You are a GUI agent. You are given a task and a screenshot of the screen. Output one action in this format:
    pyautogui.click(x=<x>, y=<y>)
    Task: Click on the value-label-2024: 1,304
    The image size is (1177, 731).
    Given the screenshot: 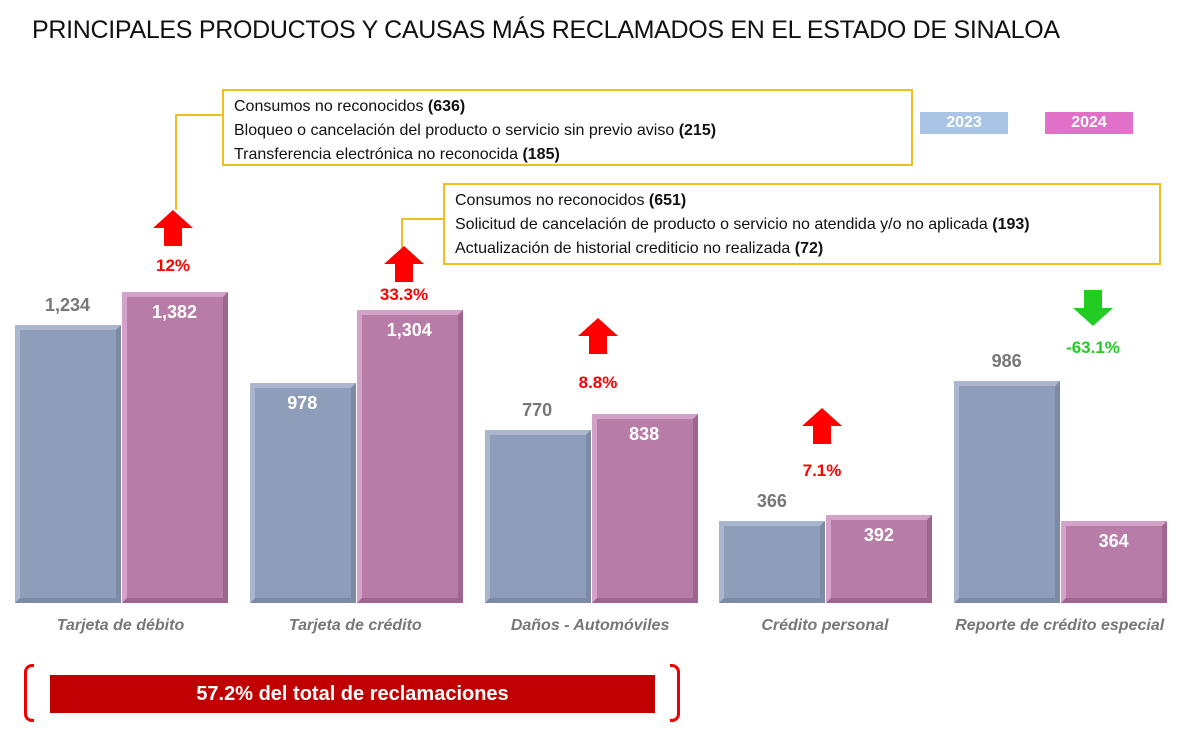 What is the action you would take?
    pyautogui.click(x=409, y=329)
    